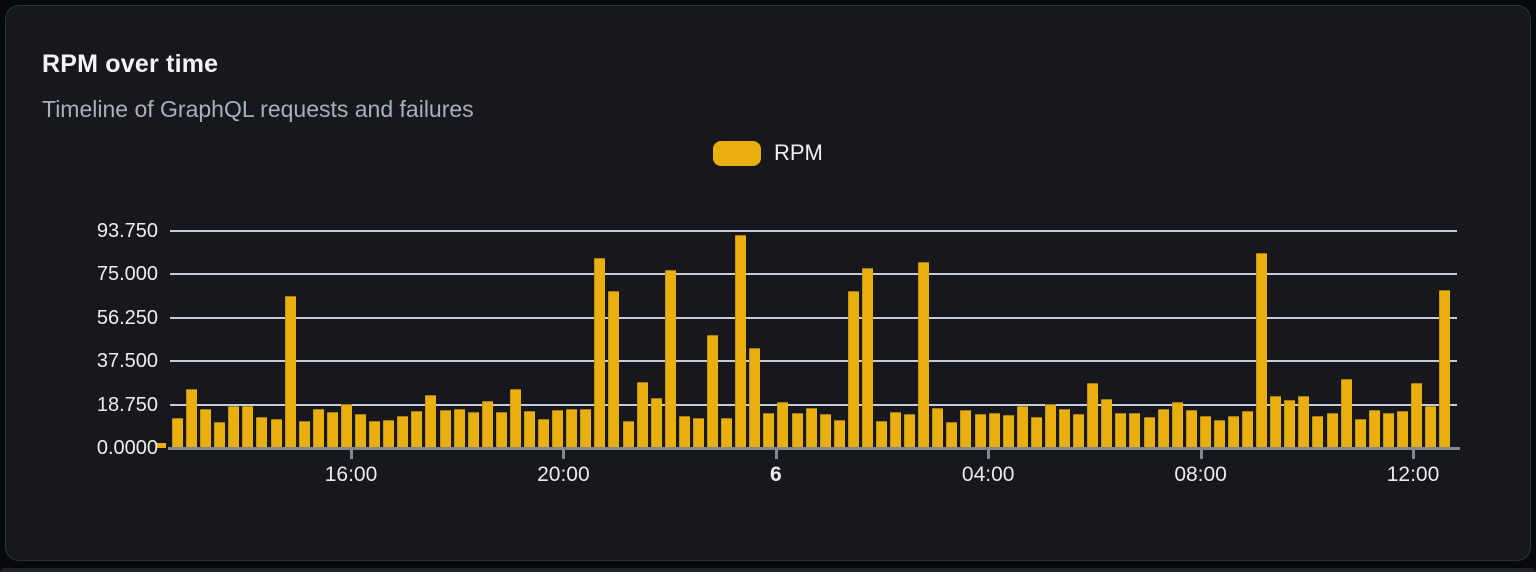 The height and width of the screenshot is (572, 1536). I want to click on chart-title: RPM over time, so click(130, 64).